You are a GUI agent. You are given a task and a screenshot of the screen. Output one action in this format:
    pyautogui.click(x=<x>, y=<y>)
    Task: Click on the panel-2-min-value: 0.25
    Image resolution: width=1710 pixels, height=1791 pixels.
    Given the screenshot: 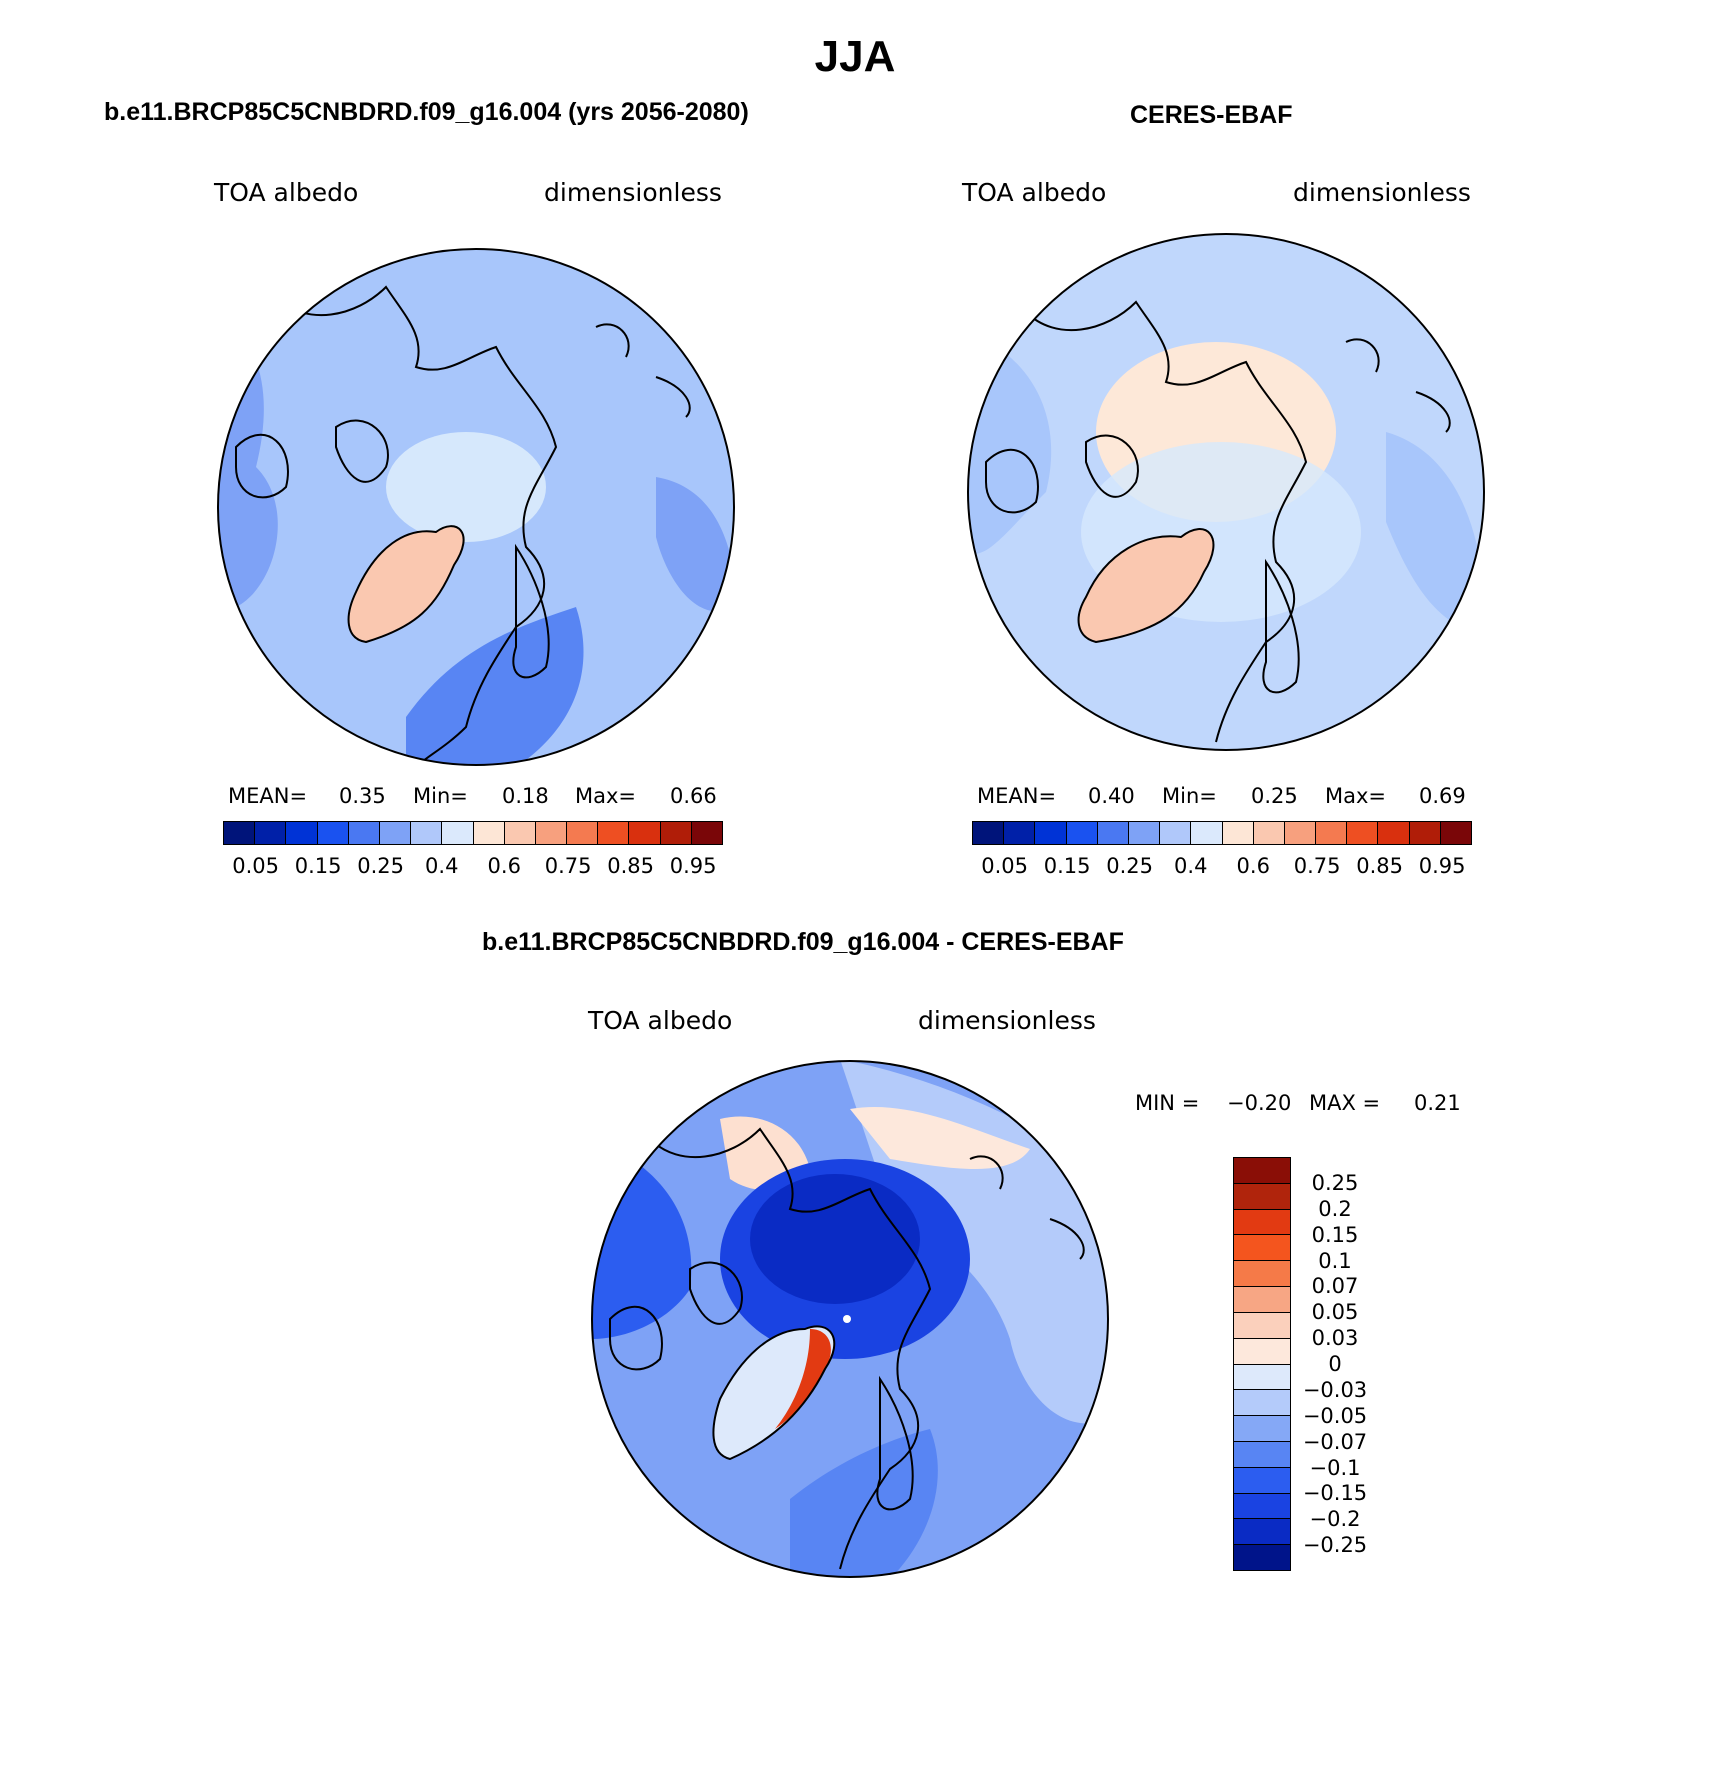 What is the action you would take?
    pyautogui.click(x=1274, y=796)
    